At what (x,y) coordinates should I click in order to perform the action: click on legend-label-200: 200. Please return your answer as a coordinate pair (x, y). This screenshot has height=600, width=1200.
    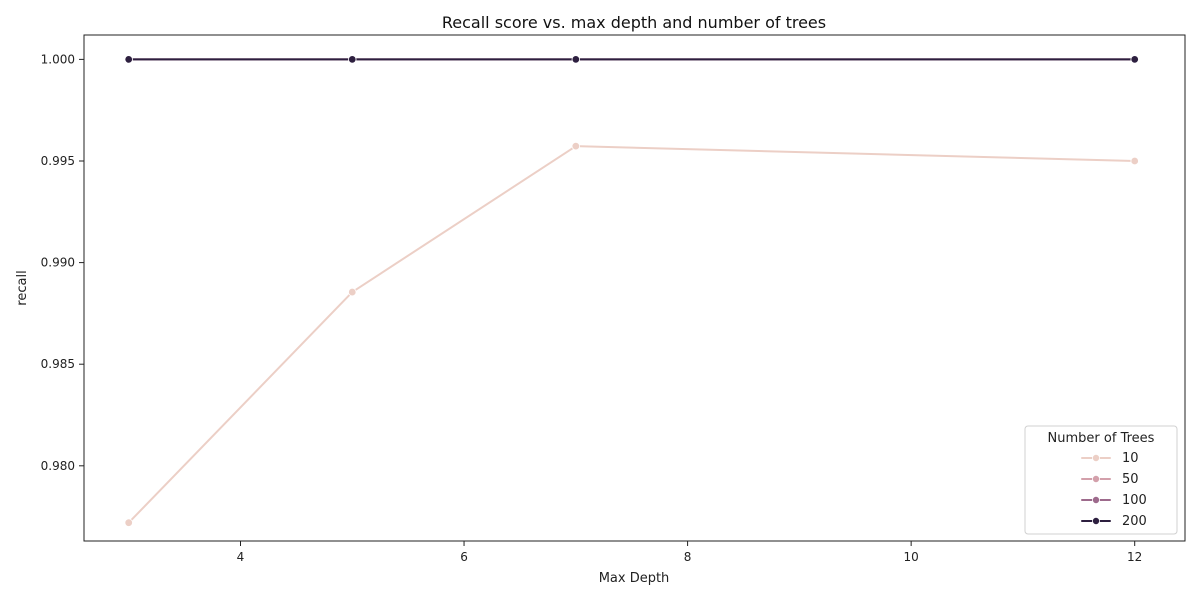
    Looking at the image, I should click on (1134, 521).